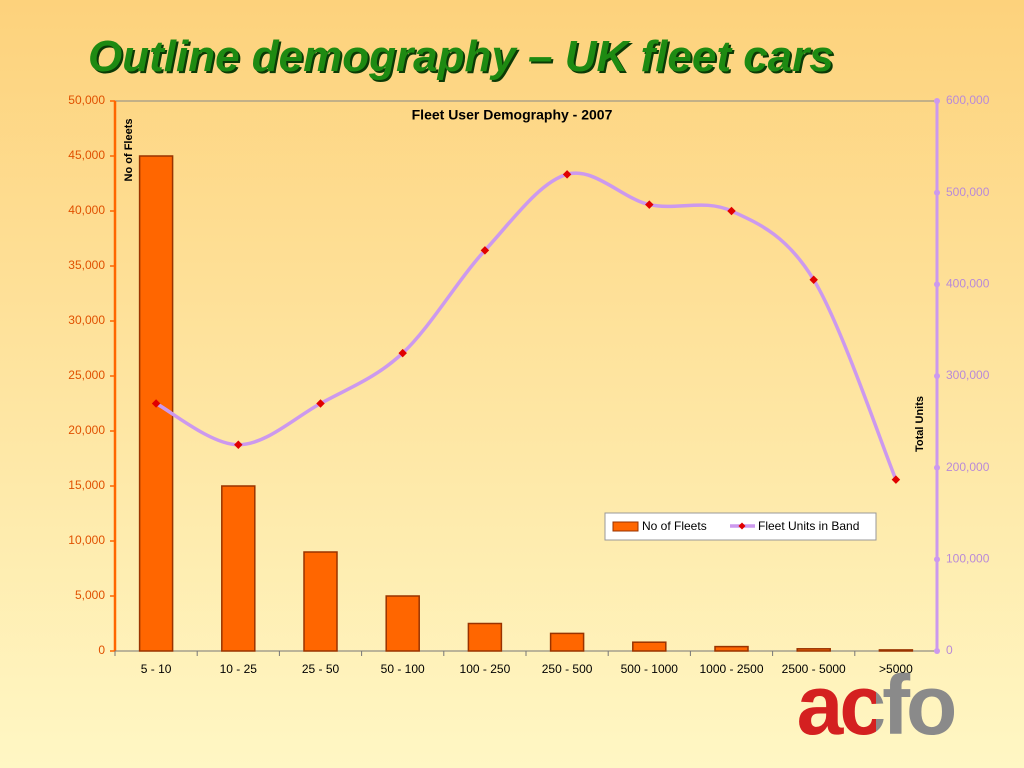 This screenshot has height=768, width=1024. Describe the element at coordinates (968, 100) in the screenshot. I see `y2-tick-label: 600,000` at that location.